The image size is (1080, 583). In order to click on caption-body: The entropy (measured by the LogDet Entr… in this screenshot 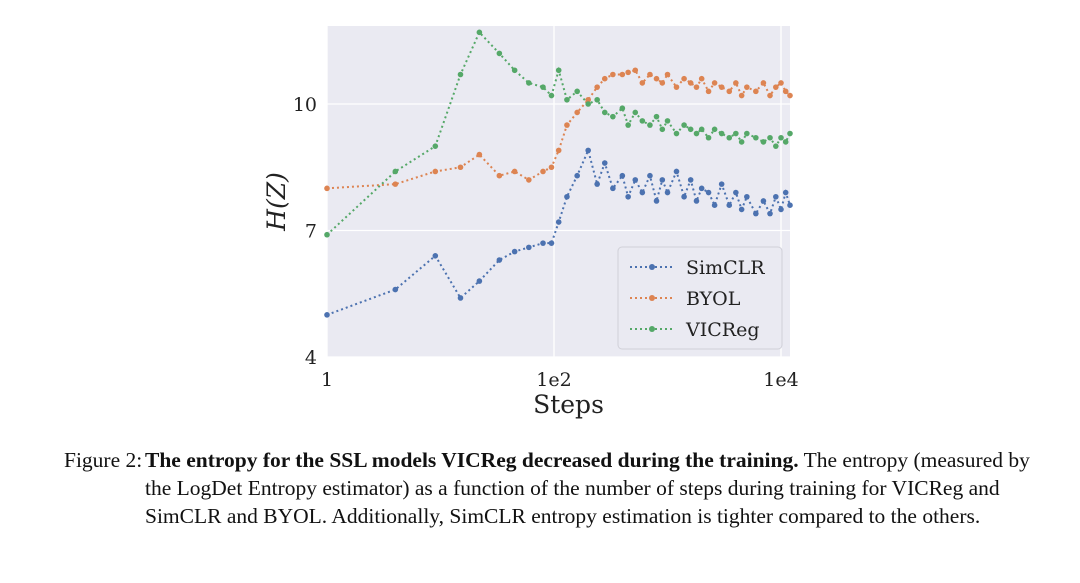, I will do `click(587, 488)`.